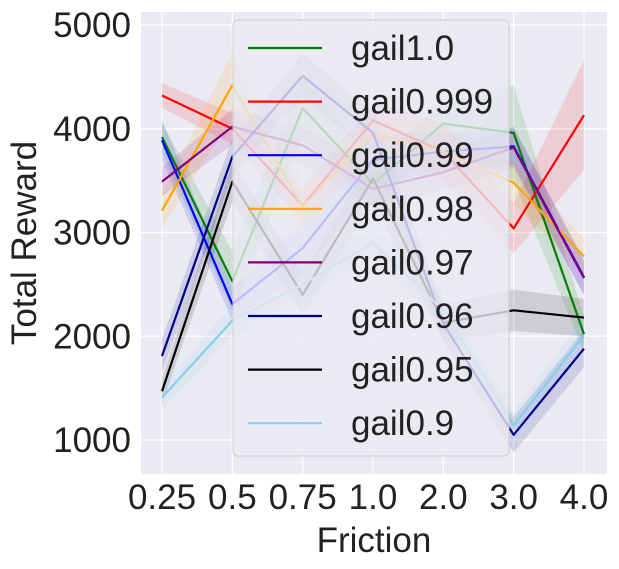 This screenshot has width=619, height=569. Describe the element at coordinates (92, 336) in the screenshot. I see `y-tick-label: 2000` at that location.